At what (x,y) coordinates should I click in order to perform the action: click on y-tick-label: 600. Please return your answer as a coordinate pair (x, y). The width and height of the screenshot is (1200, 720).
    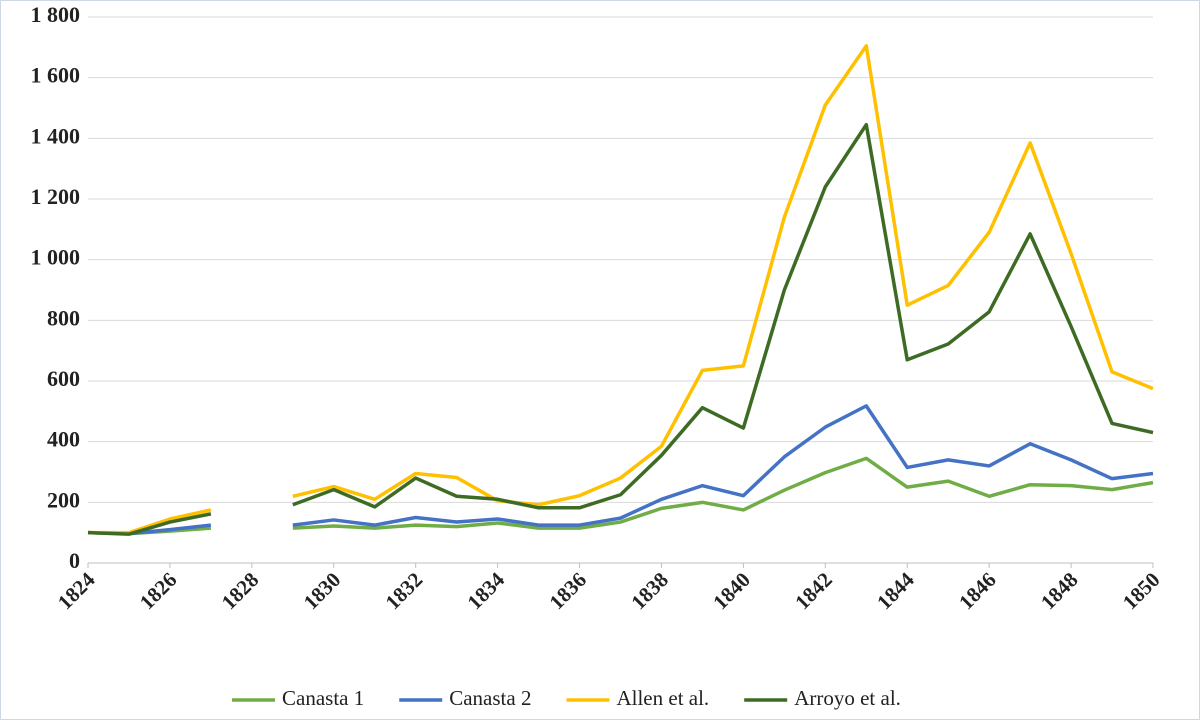
    Looking at the image, I should click on (63, 378).